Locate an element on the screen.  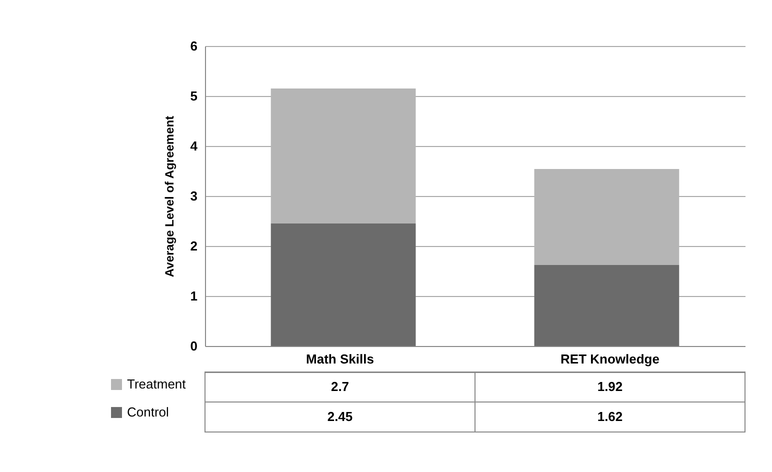
y-tick-label: 2 is located at coordinates (194, 246).